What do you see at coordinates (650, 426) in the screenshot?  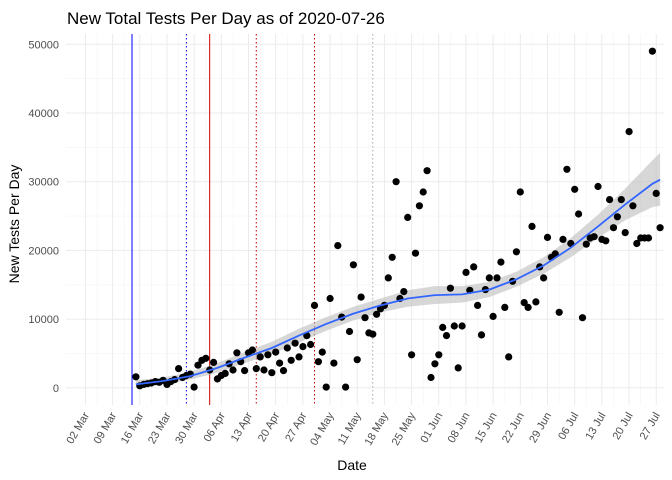 I see `x-tick-label: 27 Jul` at bounding box center [650, 426].